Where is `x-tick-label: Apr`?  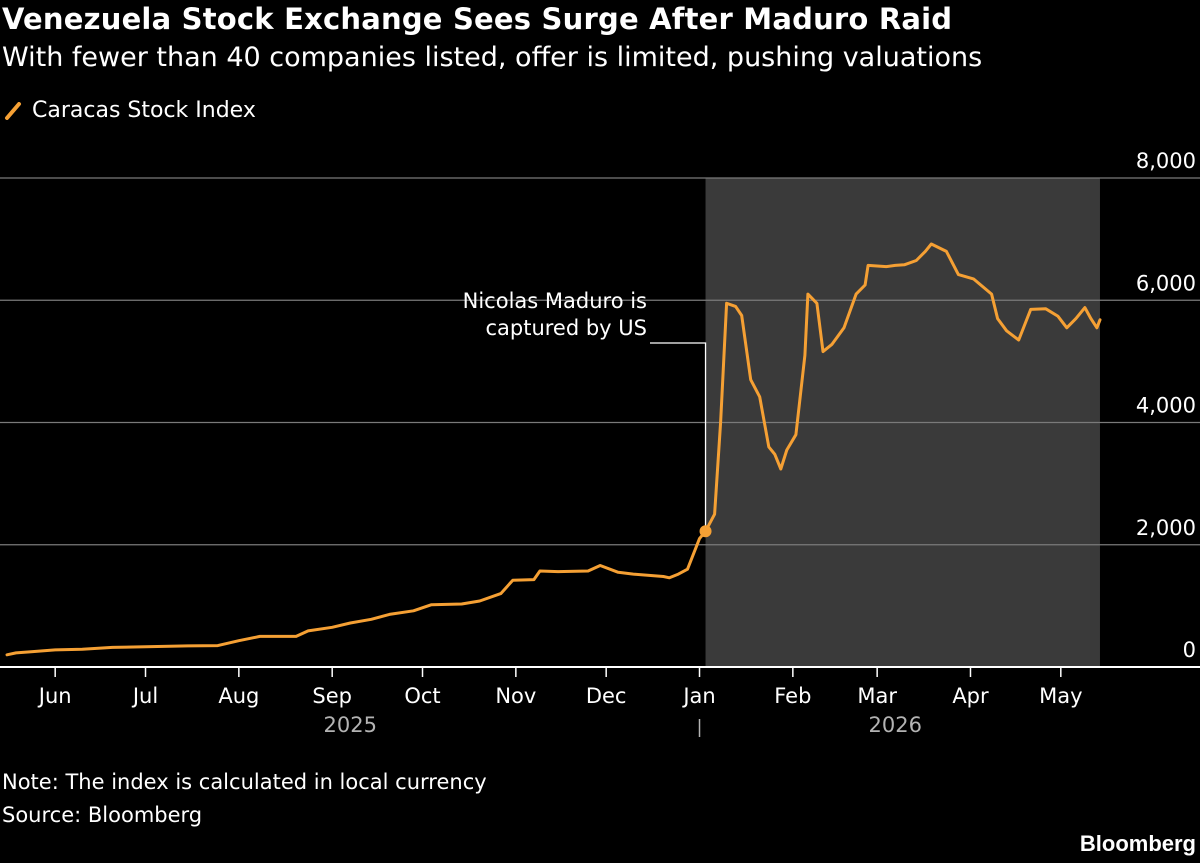
x-tick-label: Apr is located at coordinates (970, 696).